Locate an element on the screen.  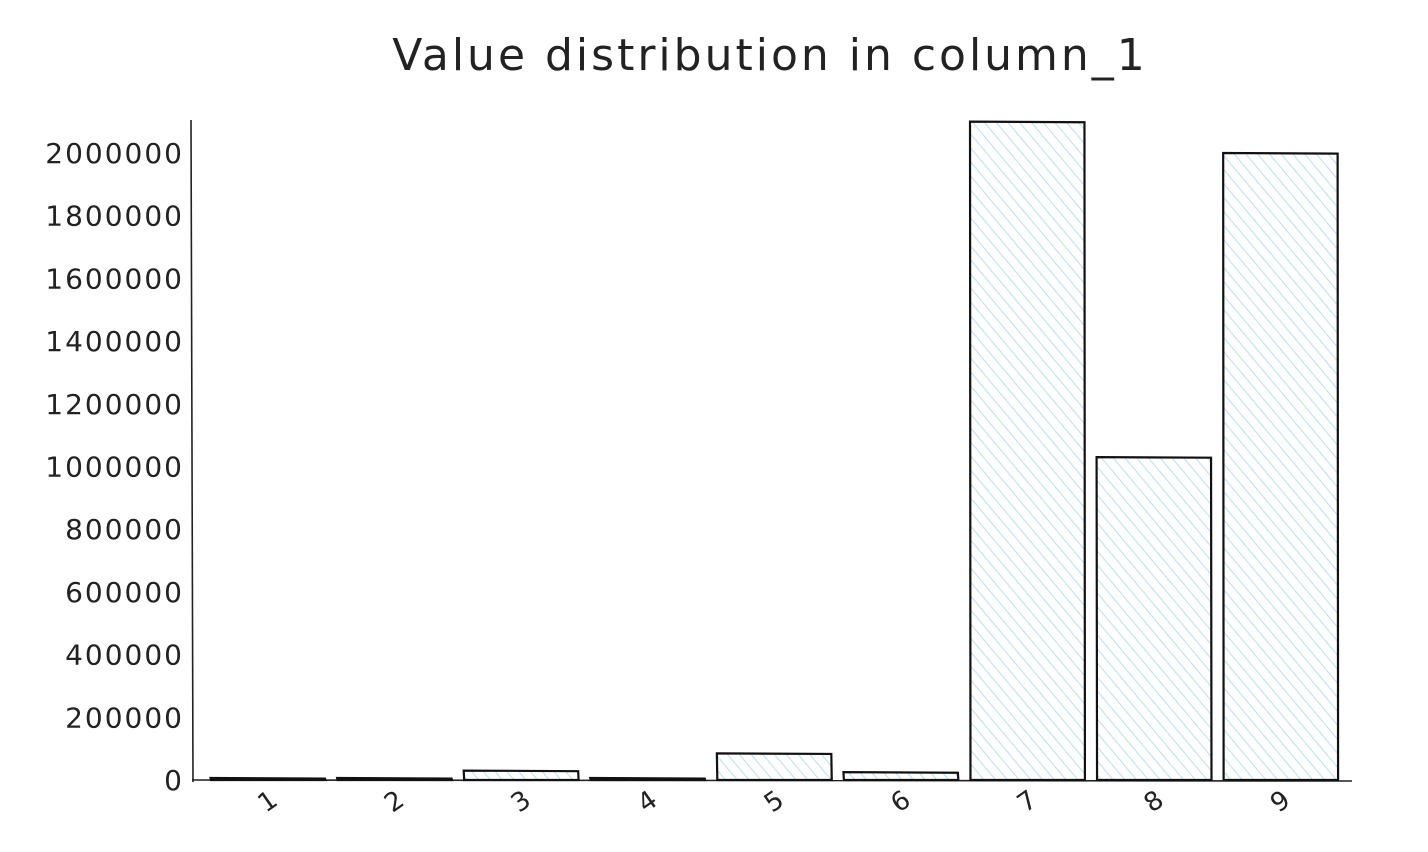
y-tick-label: 1800000 is located at coordinates (114, 216).